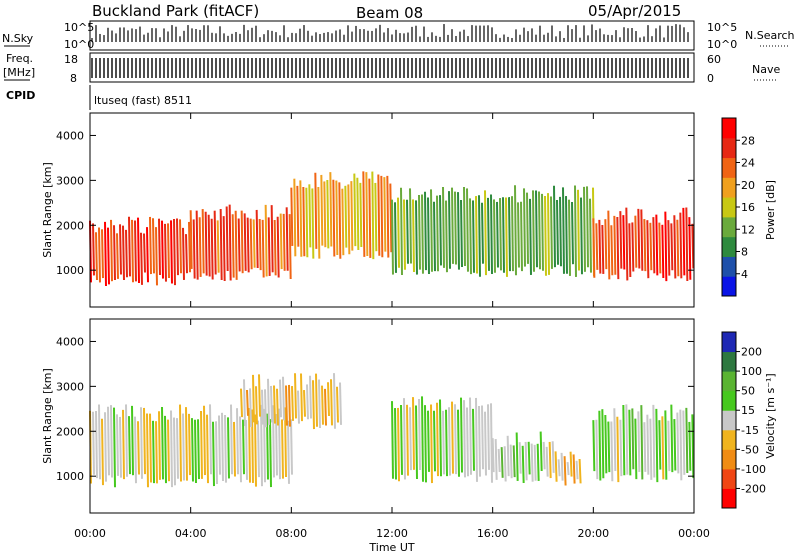  What do you see at coordinates (390, 68) in the screenshot?
I see `freq-trace` at bounding box center [390, 68].